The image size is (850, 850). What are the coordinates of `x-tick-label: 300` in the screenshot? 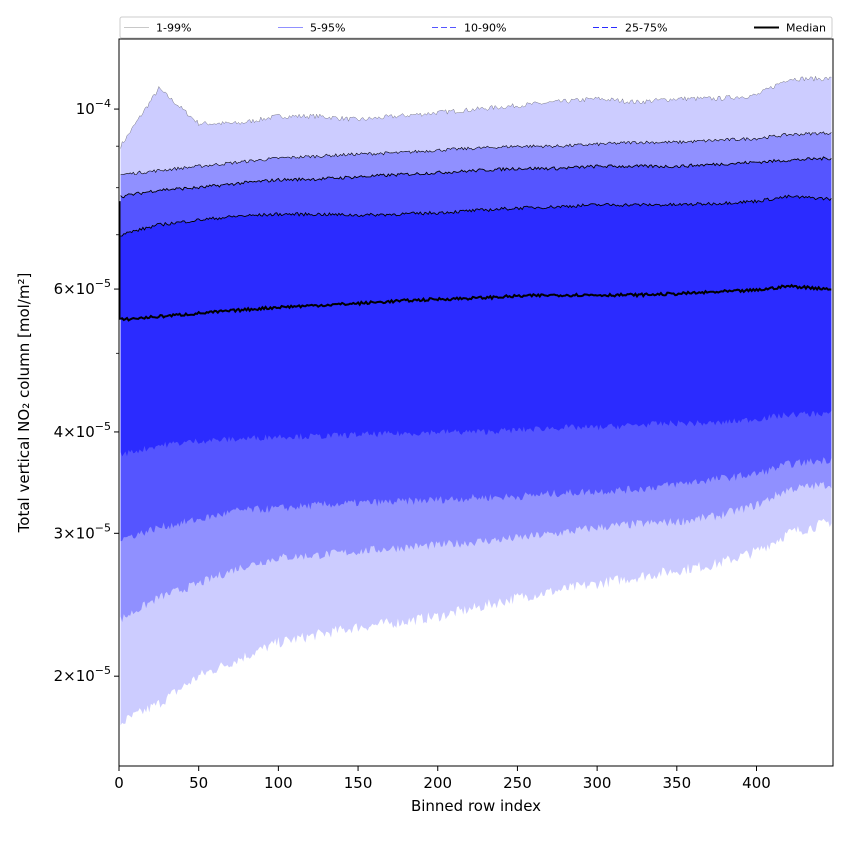 It's located at (597, 783).